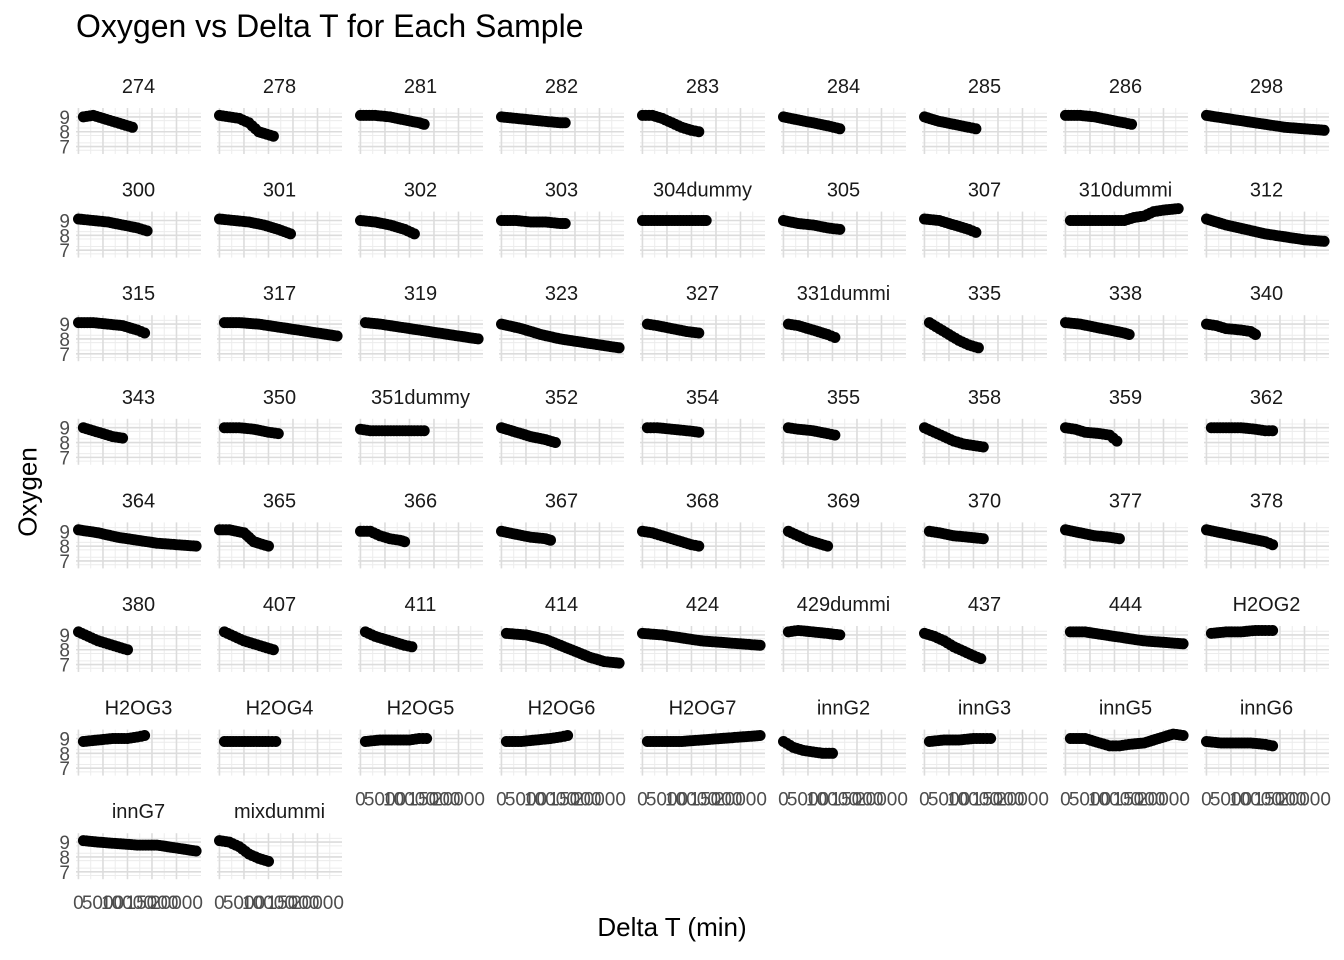 The height and width of the screenshot is (960, 1344). I want to click on facet-strip-label: 301, so click(279, 191).